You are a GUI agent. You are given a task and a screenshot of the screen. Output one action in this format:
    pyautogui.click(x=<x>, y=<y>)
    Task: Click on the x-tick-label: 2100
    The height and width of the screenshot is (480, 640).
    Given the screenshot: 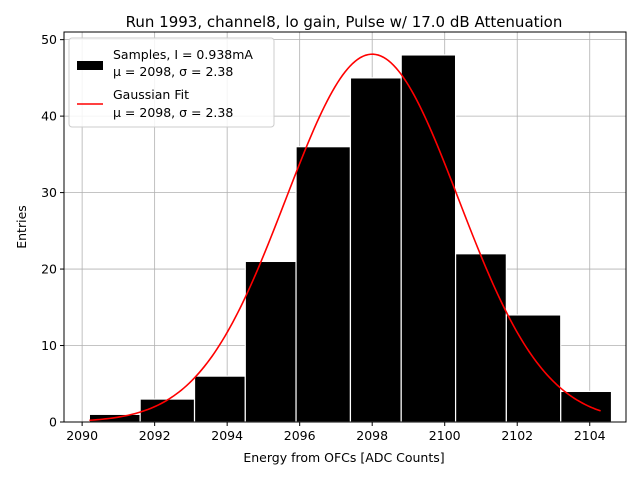 What is the action you would take?
    pyautogui.click(x=445, y=435)
    